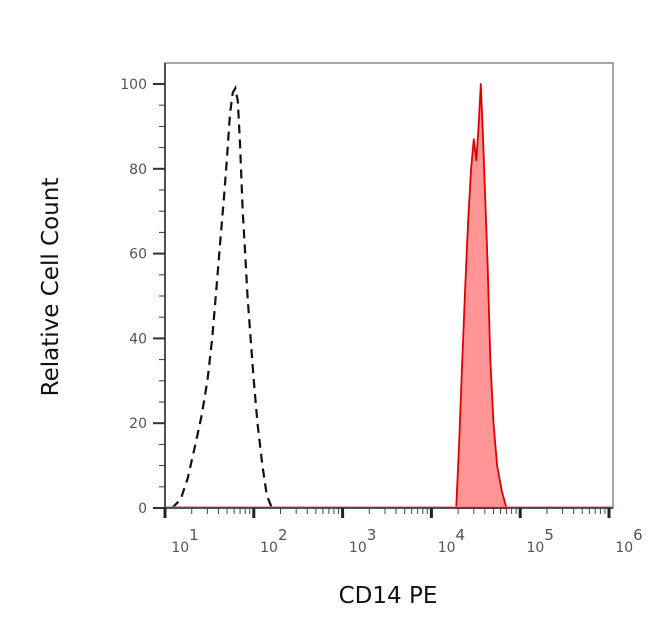 This screenshot has height=641, width=650. What do you see at coordinates (451, 541) in the screenshot?
I see `x-tick-label: 10⁴` at bounding box center [451, 541].